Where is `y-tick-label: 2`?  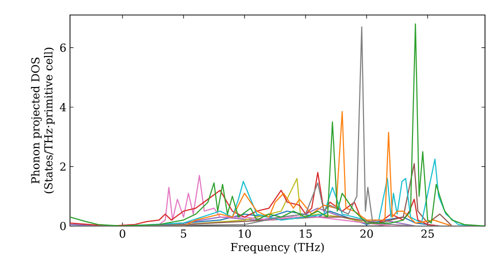
y-tick-label: 2 is located at coordinates (63, 166).